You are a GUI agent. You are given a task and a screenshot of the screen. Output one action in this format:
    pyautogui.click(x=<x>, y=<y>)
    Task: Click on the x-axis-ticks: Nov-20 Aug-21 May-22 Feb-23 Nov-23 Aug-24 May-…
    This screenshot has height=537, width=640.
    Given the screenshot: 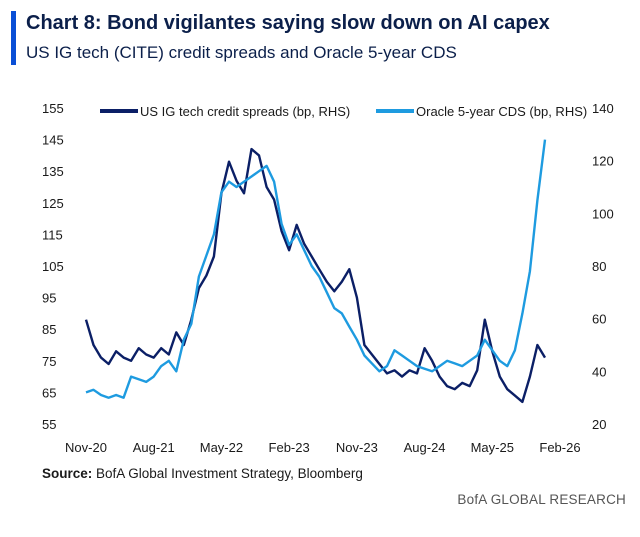 What is the action you would take?
    pyautogui.click(x=323, y=447)
    